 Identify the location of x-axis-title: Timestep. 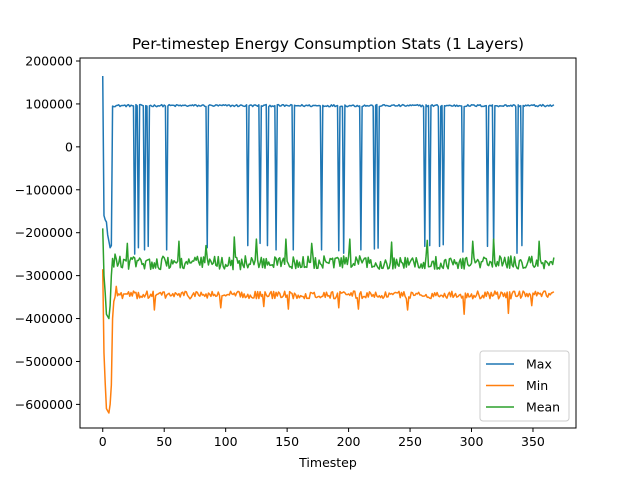
(327, 462).